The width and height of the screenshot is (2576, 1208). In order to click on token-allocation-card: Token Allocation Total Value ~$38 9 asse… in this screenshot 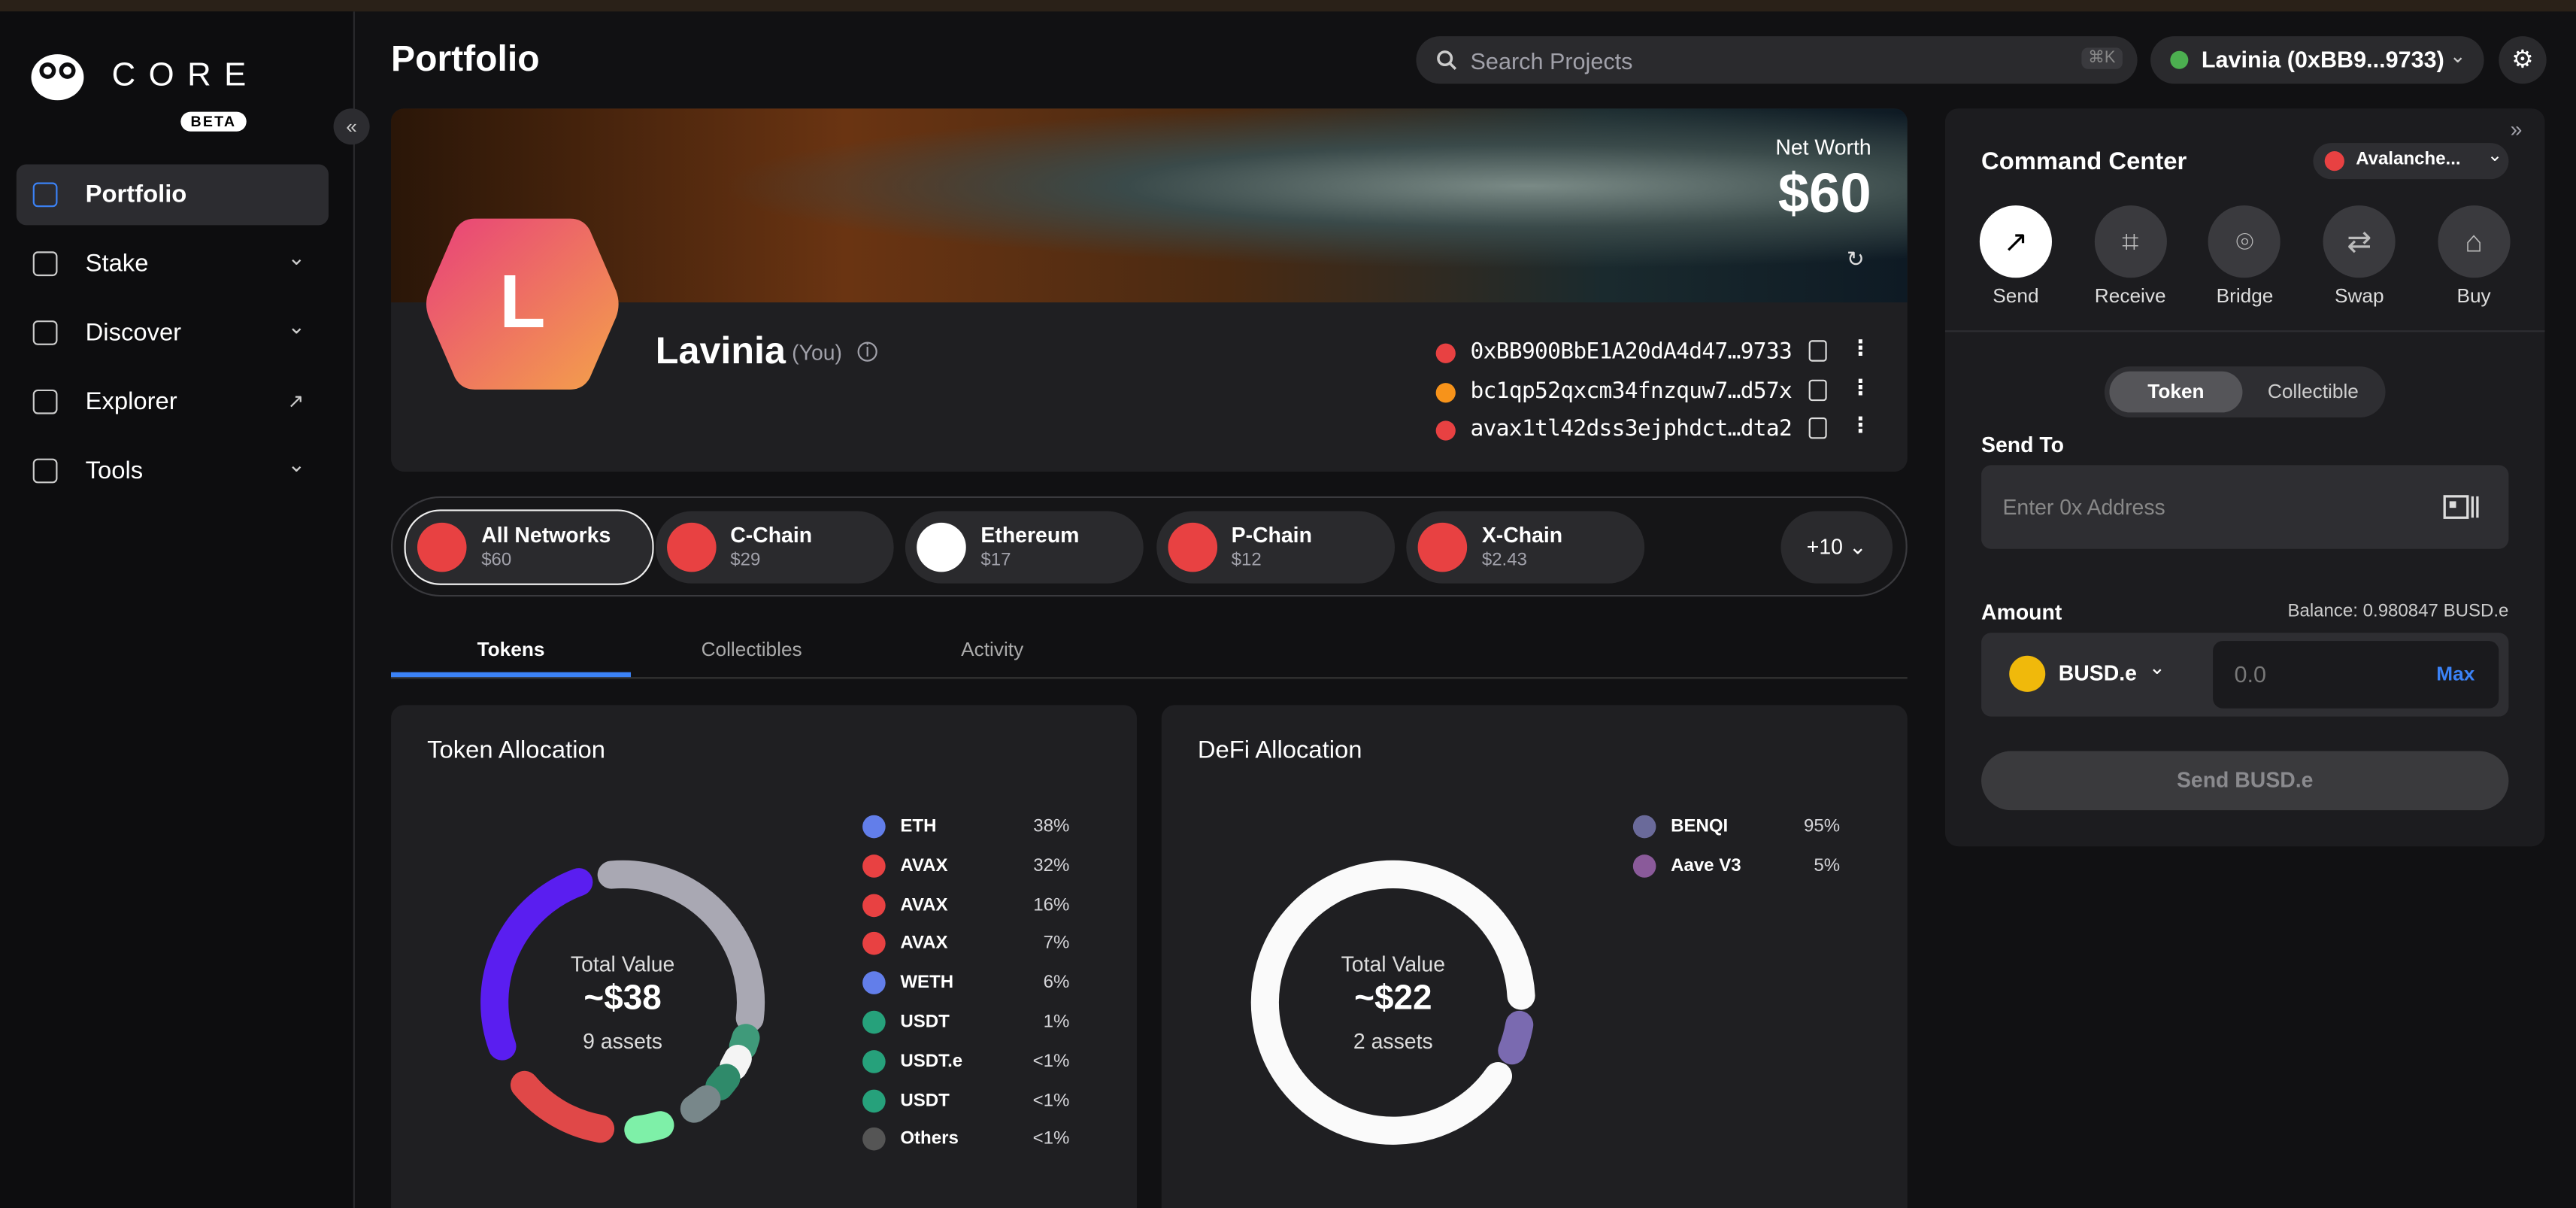, I will do `click(764, 956)`.